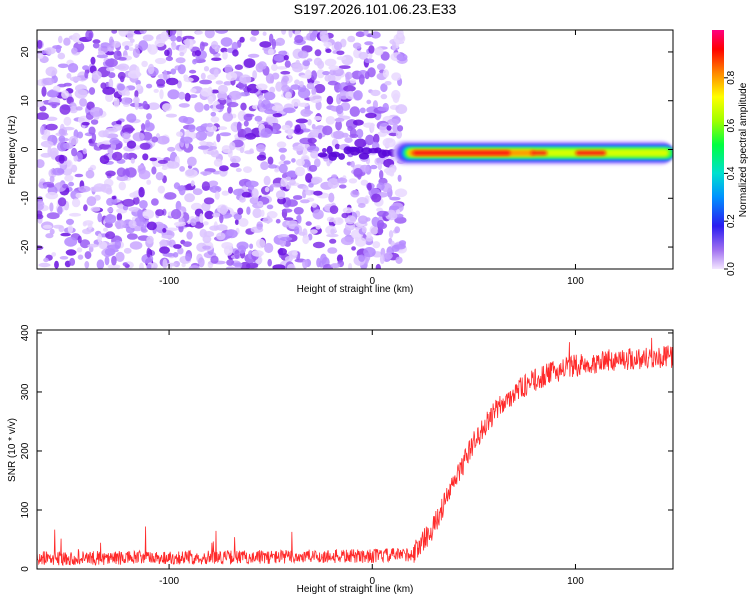 The width and height of the screenshot is (750, 600). Describe the element at coordinates (25, 450) in the screenshot. I see `snr-y-tick-label: 200` at that location.